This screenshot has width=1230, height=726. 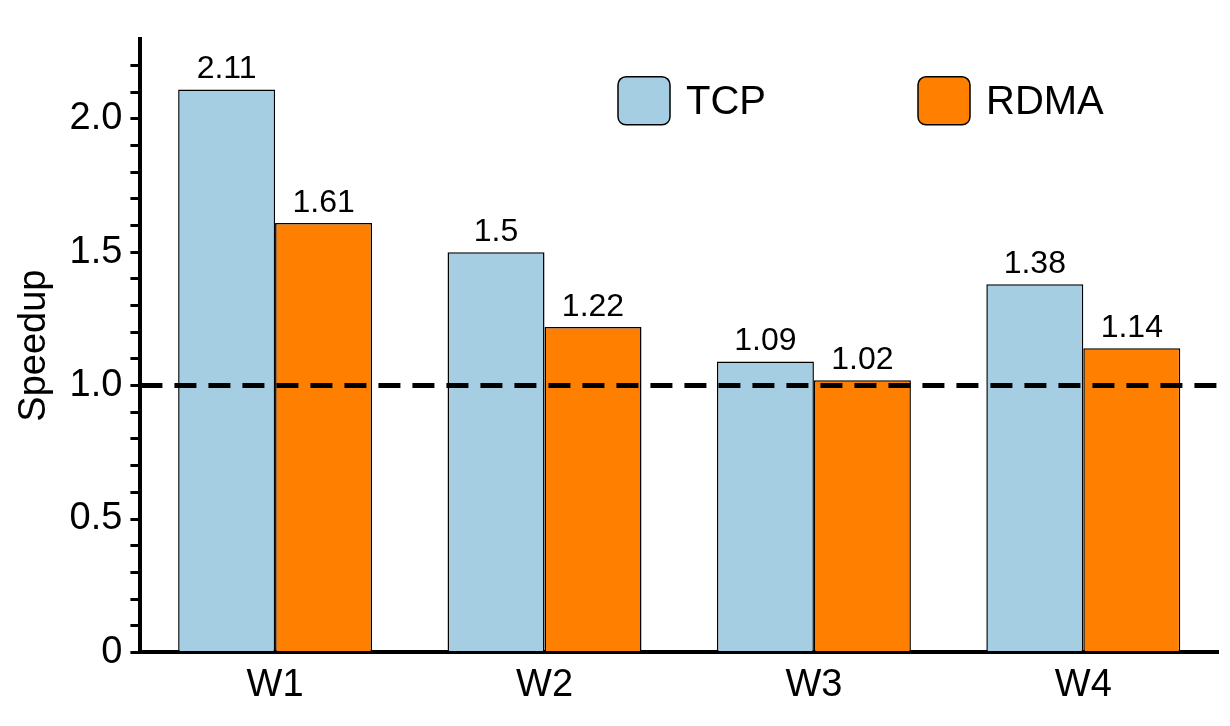 What do you see at coordinates (96, 383) in the screenshot?
I see `y-tick-label: 1.0` at bounding box center [96, 383].